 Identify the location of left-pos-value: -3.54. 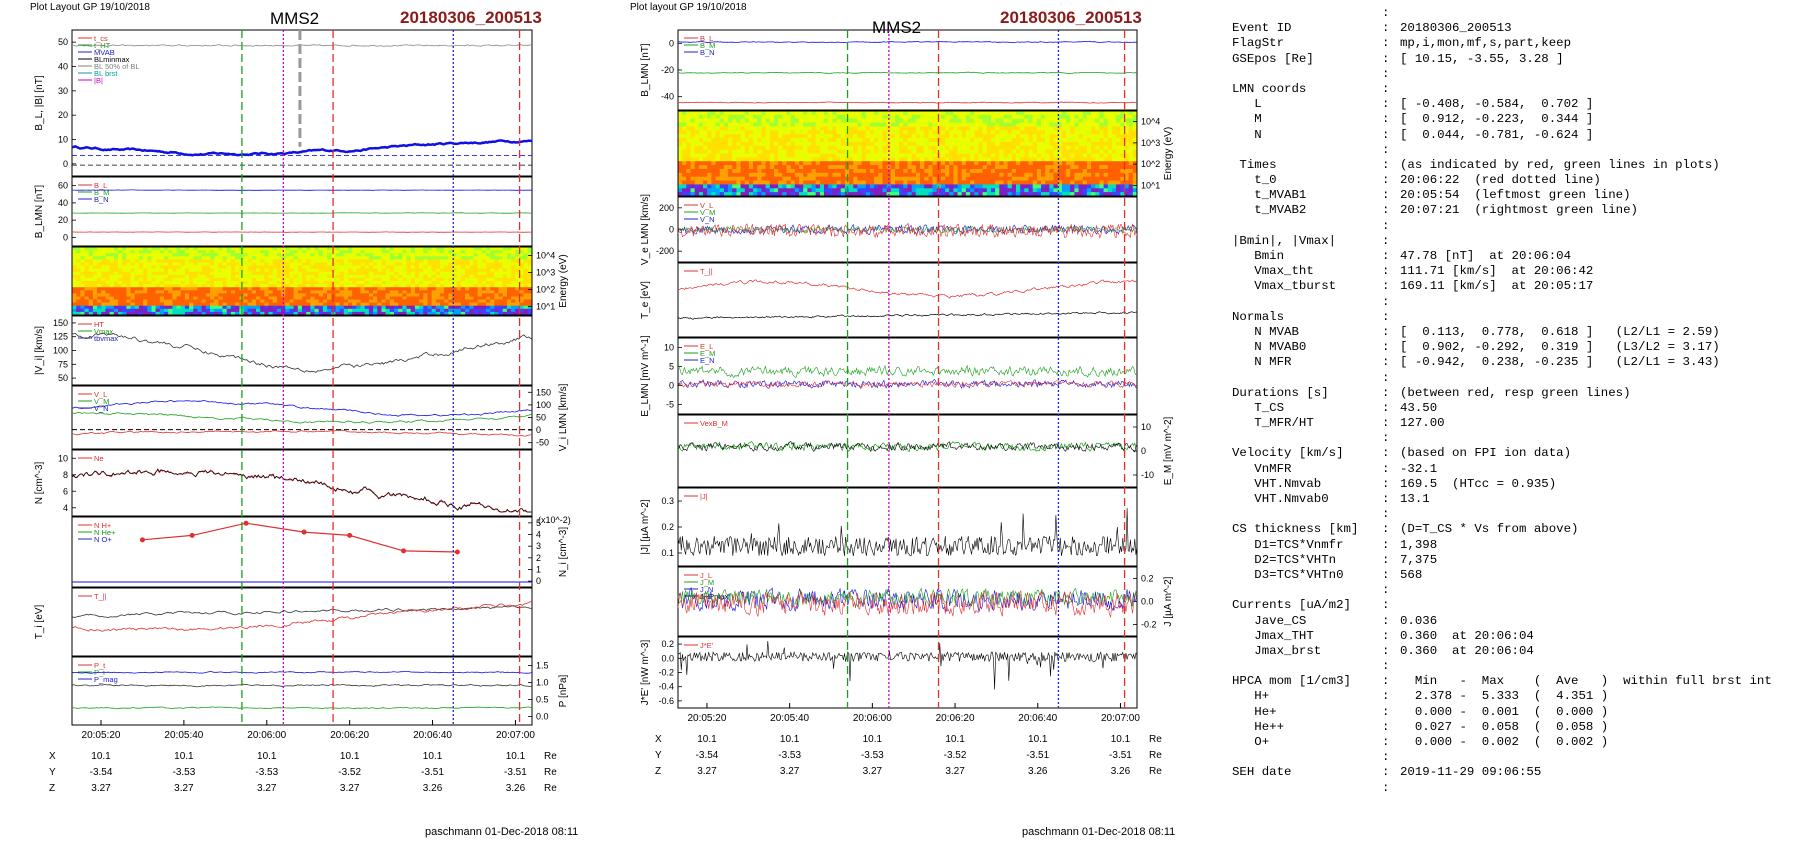
(101, 772).